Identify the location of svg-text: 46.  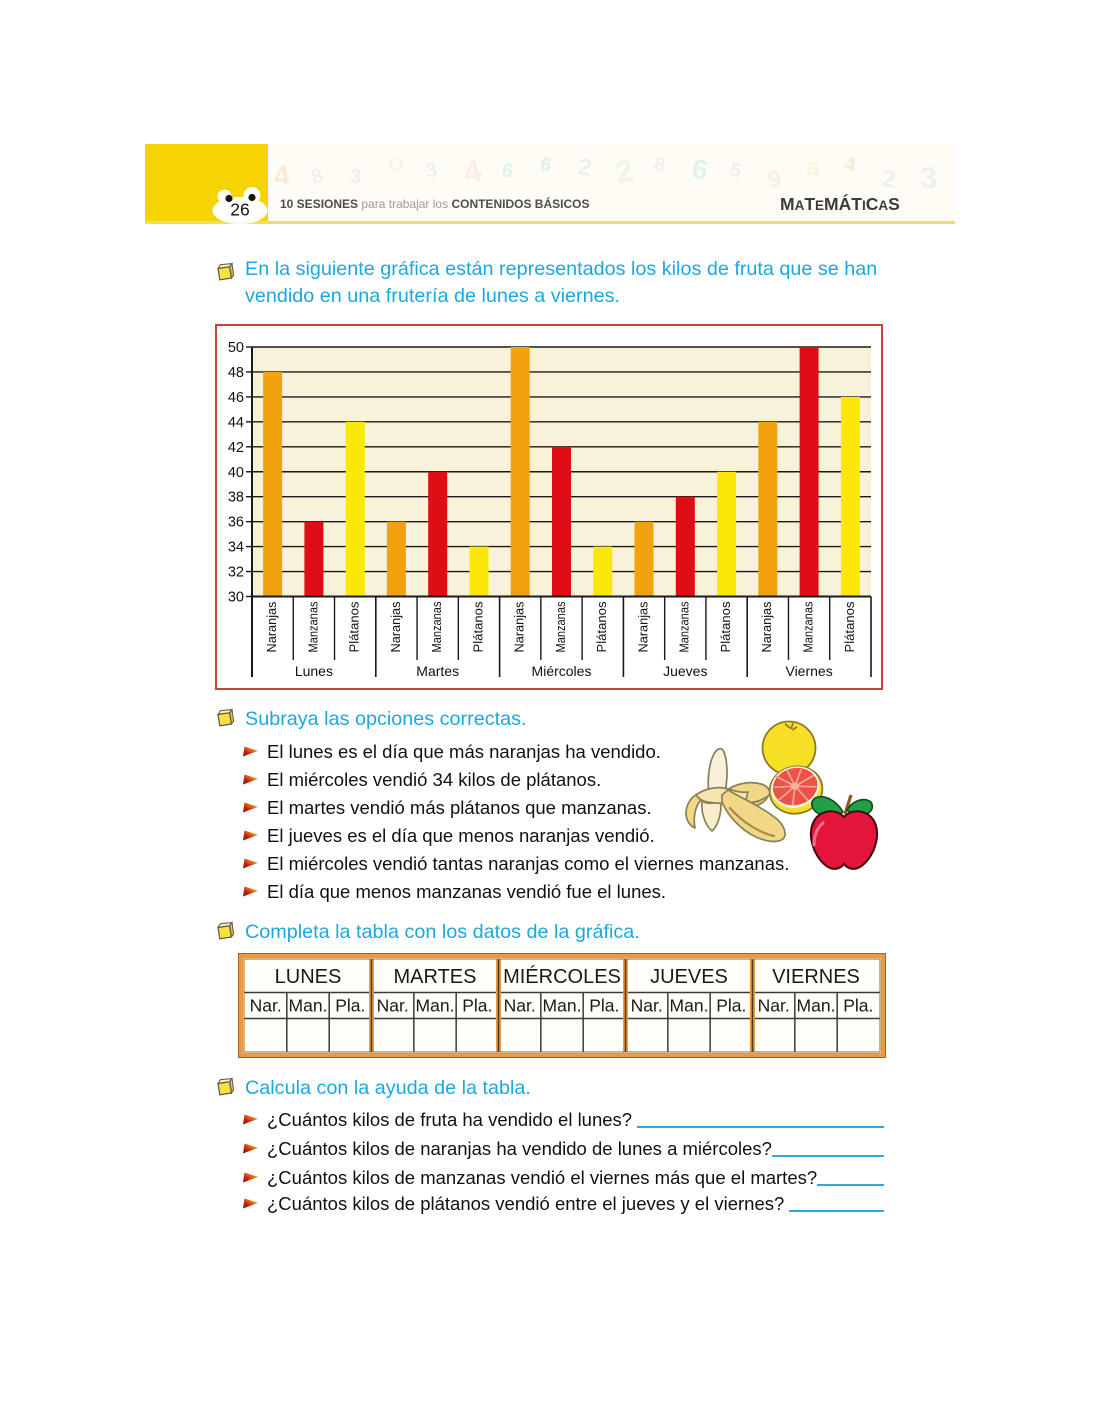
(236, 398).